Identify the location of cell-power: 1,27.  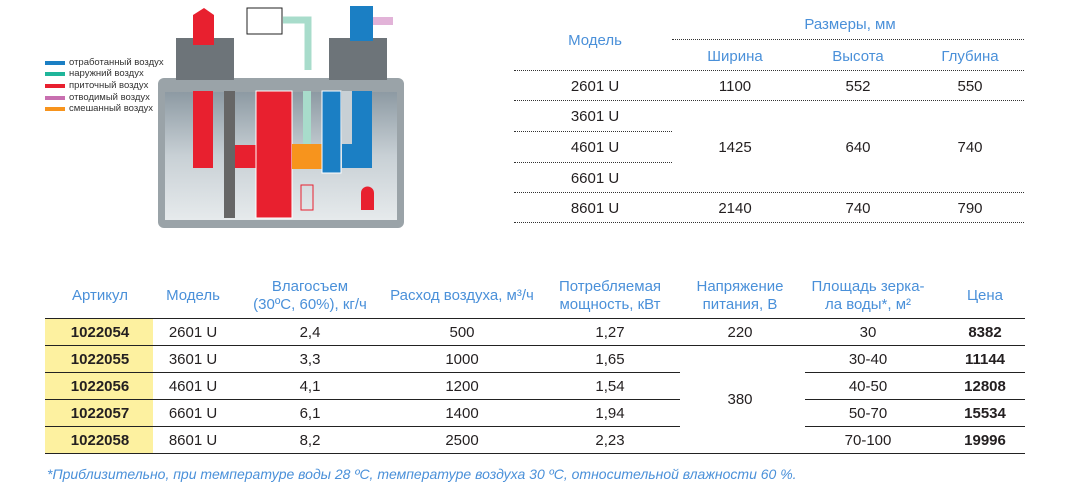
(610, 332).